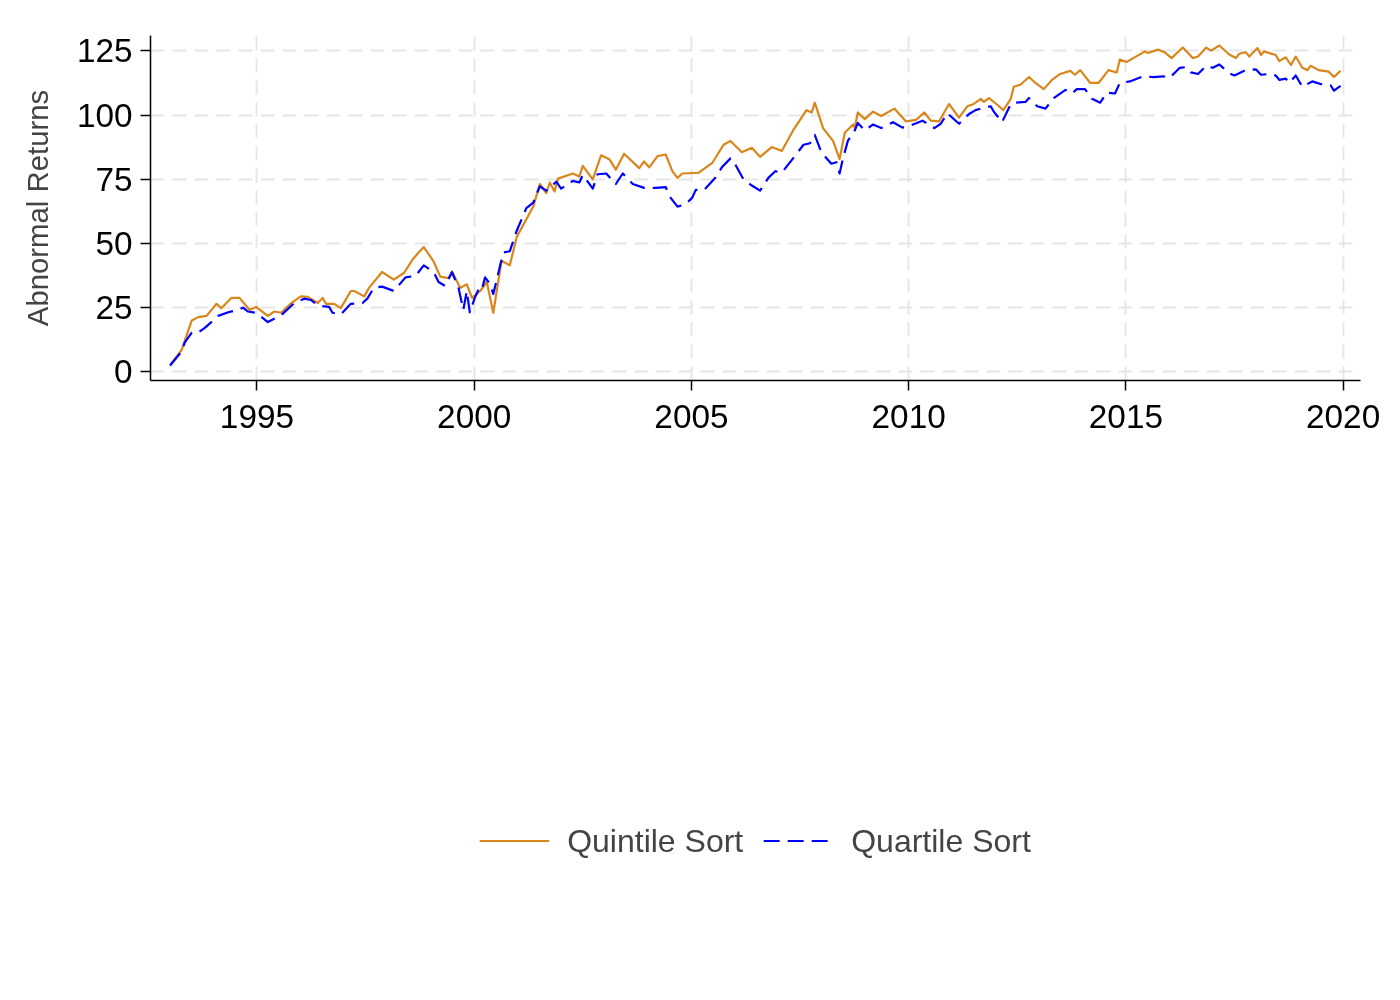  What do you see at coordinates (37, 208) in the screenshot?
I see `y-axis-title: Abnormal Returns` at bounding box center [37, 208].